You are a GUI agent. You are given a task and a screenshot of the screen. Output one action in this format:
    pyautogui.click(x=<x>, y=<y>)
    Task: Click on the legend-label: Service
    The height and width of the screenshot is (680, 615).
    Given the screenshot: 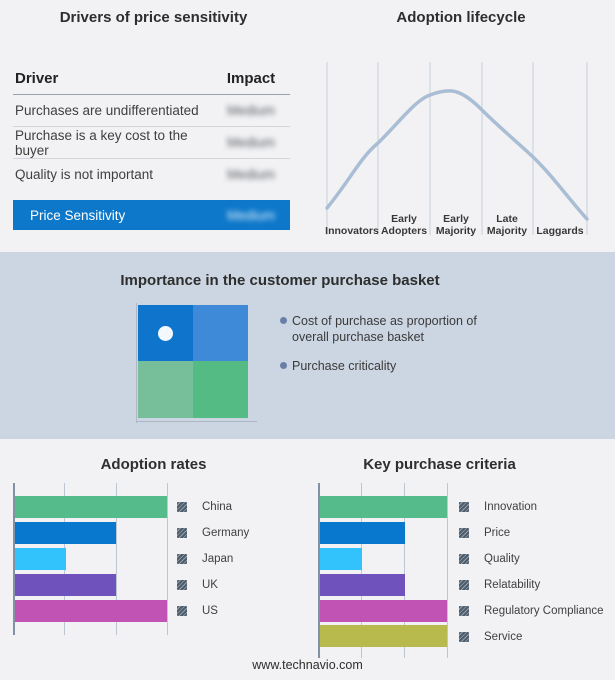 What is the action you would take?
    pyautogui.click(x=503, y=637)
    